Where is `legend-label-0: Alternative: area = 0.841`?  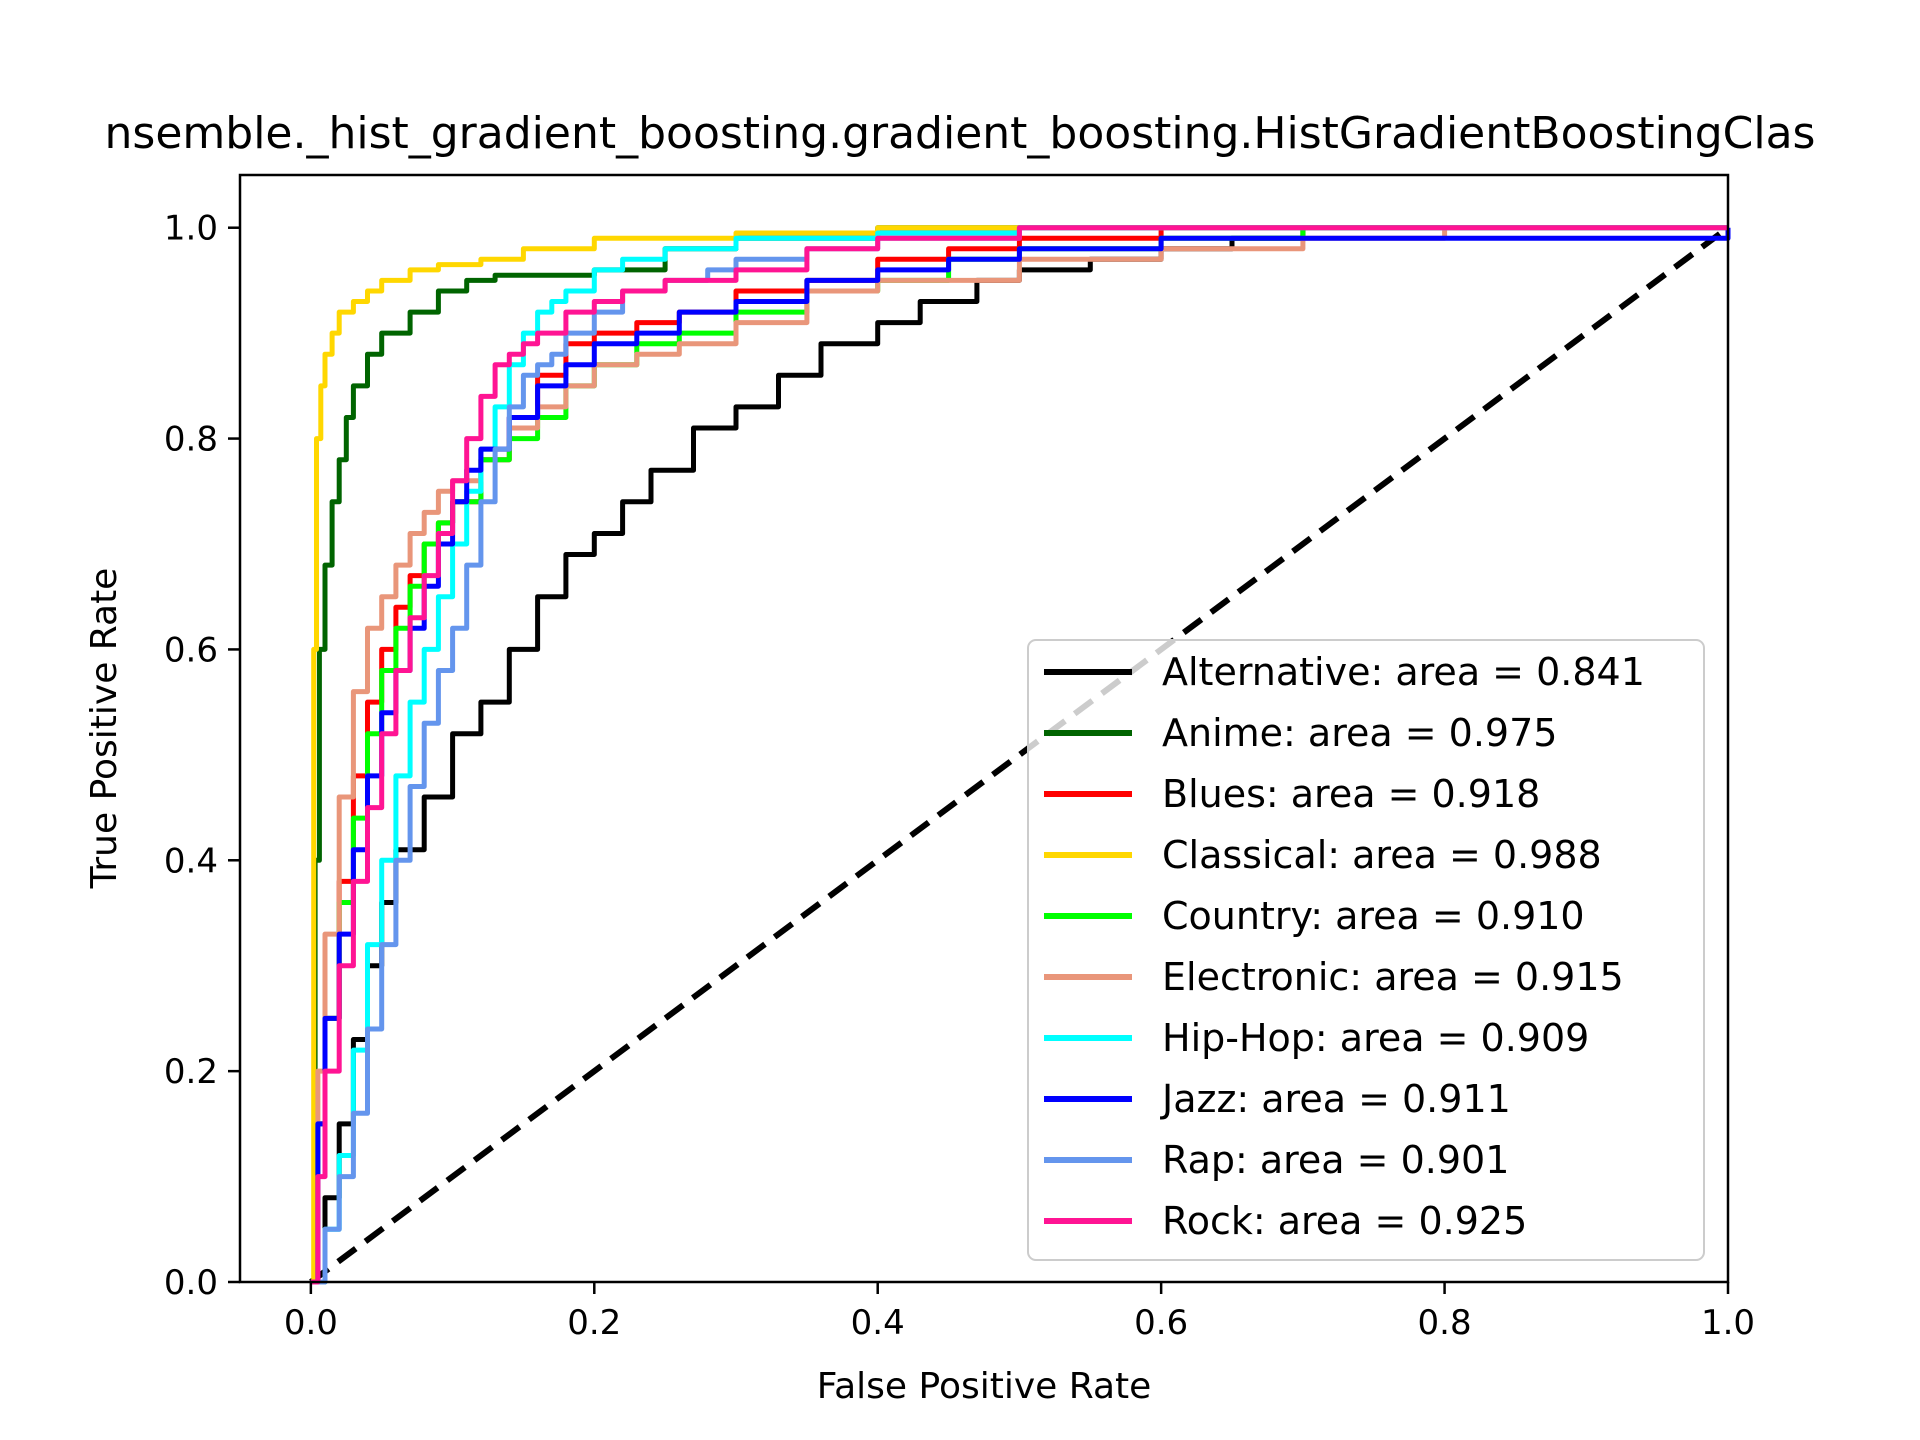 legend-label-0: Alternative: area = 0.841 is located at coordinates (1403, 672).